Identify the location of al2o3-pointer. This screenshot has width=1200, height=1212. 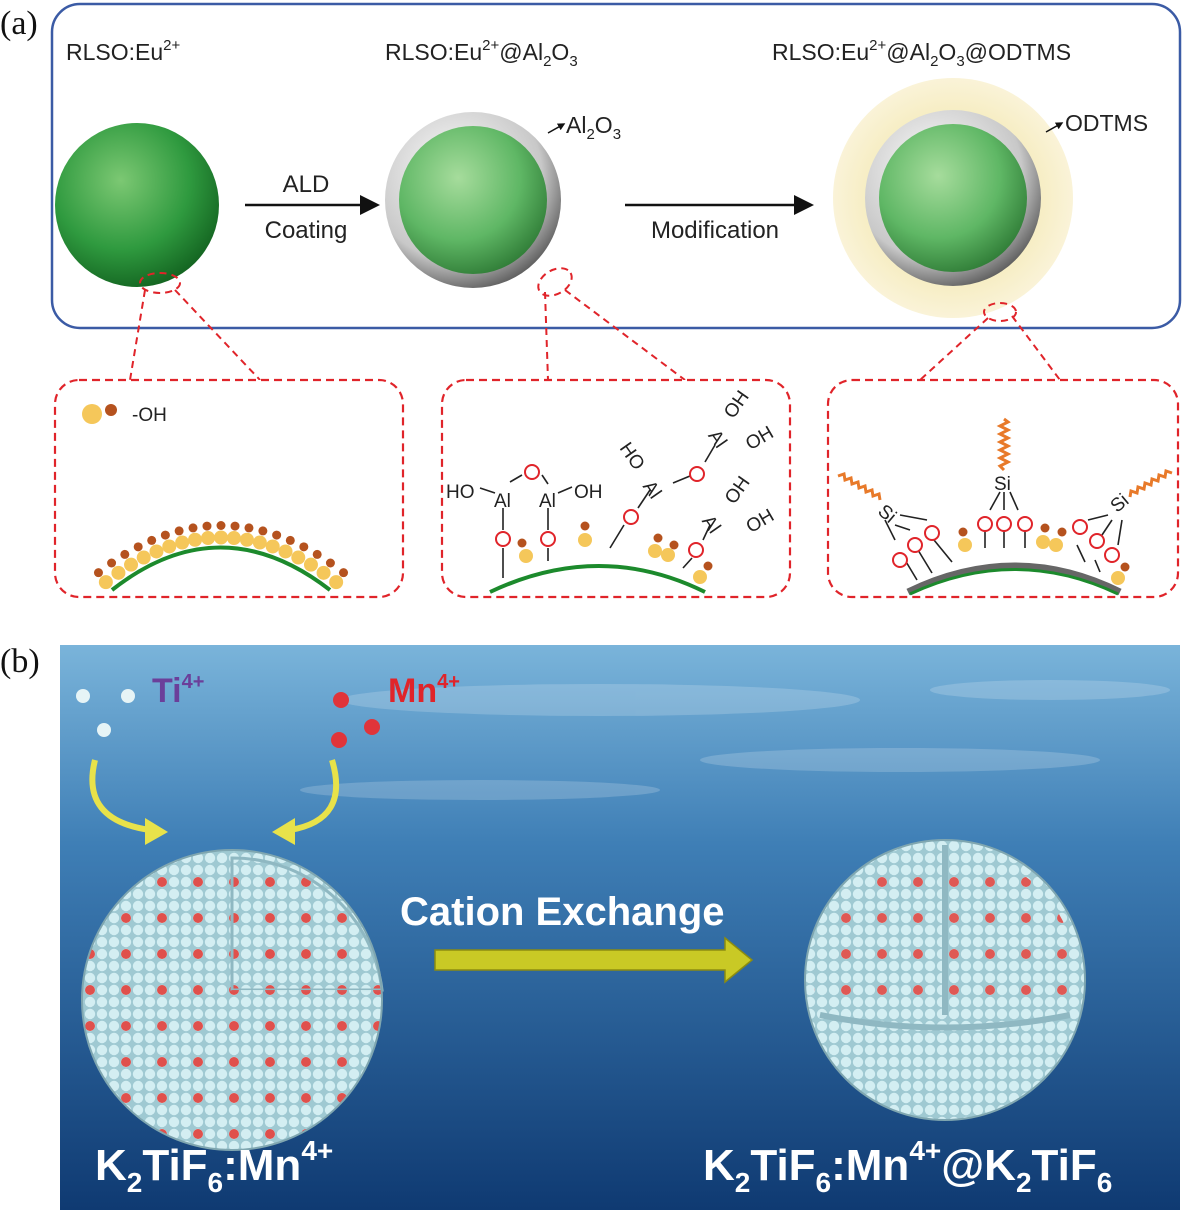
(556, 128).